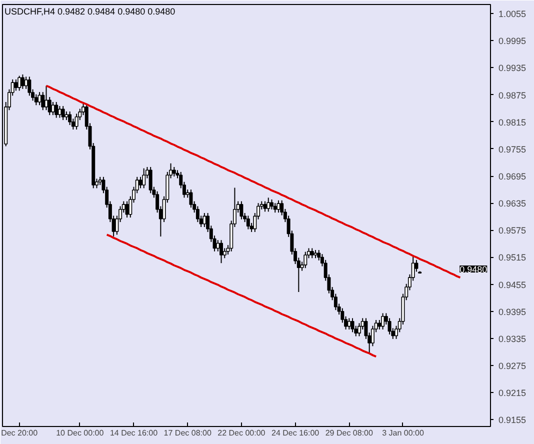 The width and height of the screenshot is (534, 444). I want to click on y-tick-label: 0.9815, so click(512, 122).